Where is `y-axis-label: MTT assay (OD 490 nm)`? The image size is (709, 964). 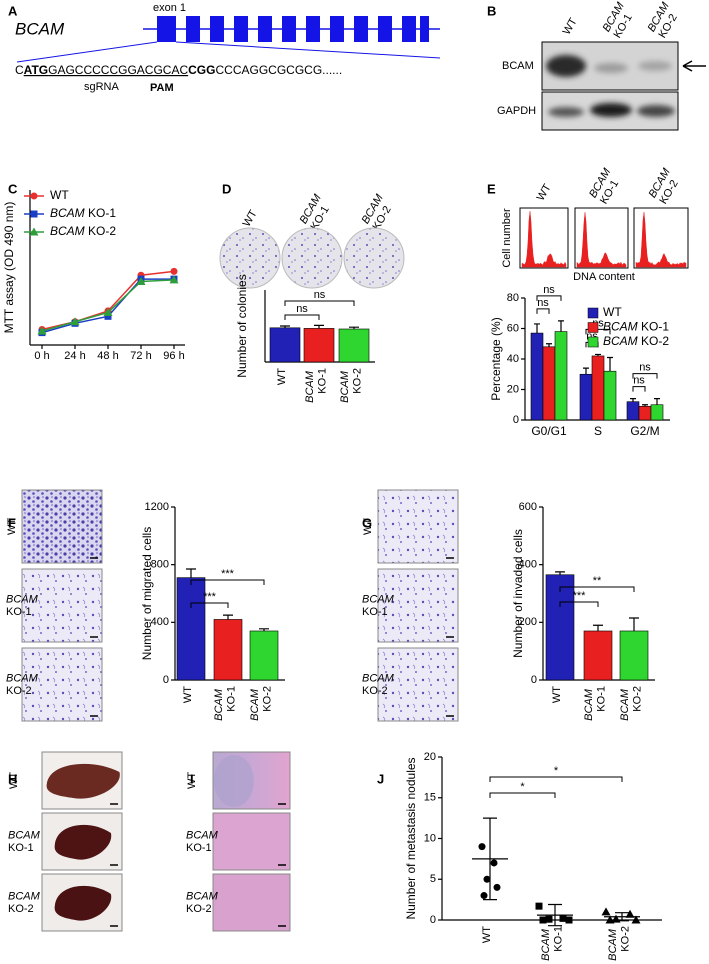 y-axis-label: MTT assay (OD 490 nm) is located at coordinates (9, 268).